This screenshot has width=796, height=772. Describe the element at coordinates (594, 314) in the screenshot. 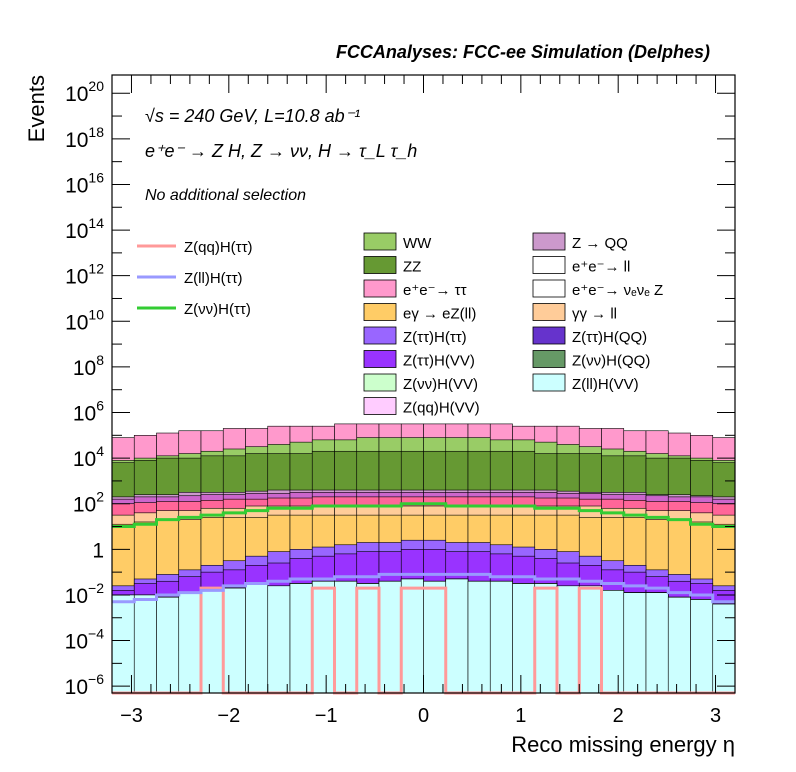

I see `legend-label: γγ → ll` at that location.